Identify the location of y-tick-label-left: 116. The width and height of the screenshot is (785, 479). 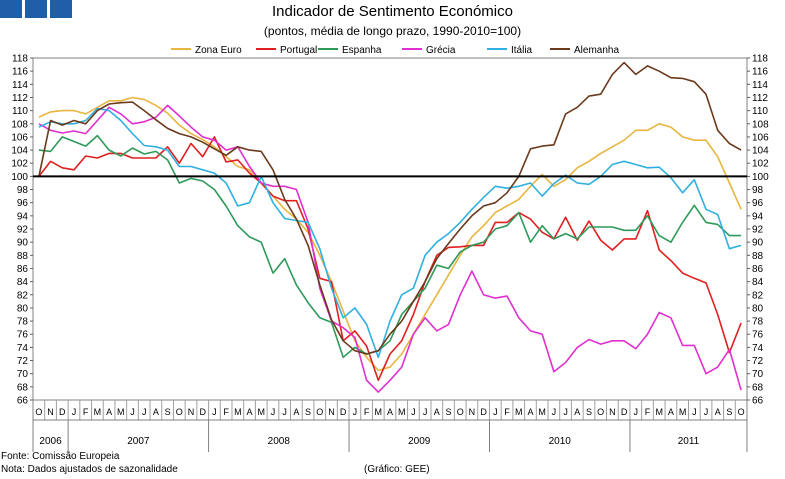
(20, 72).